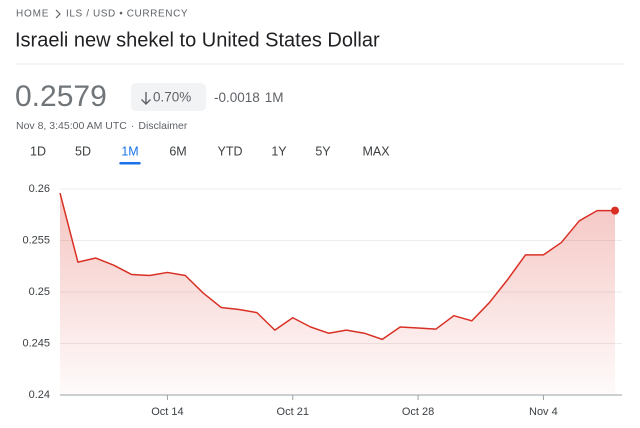  Describe the element at coordinates (543, 412) in the screenshot. I see `x-tick-label: Nov 4` at that location.